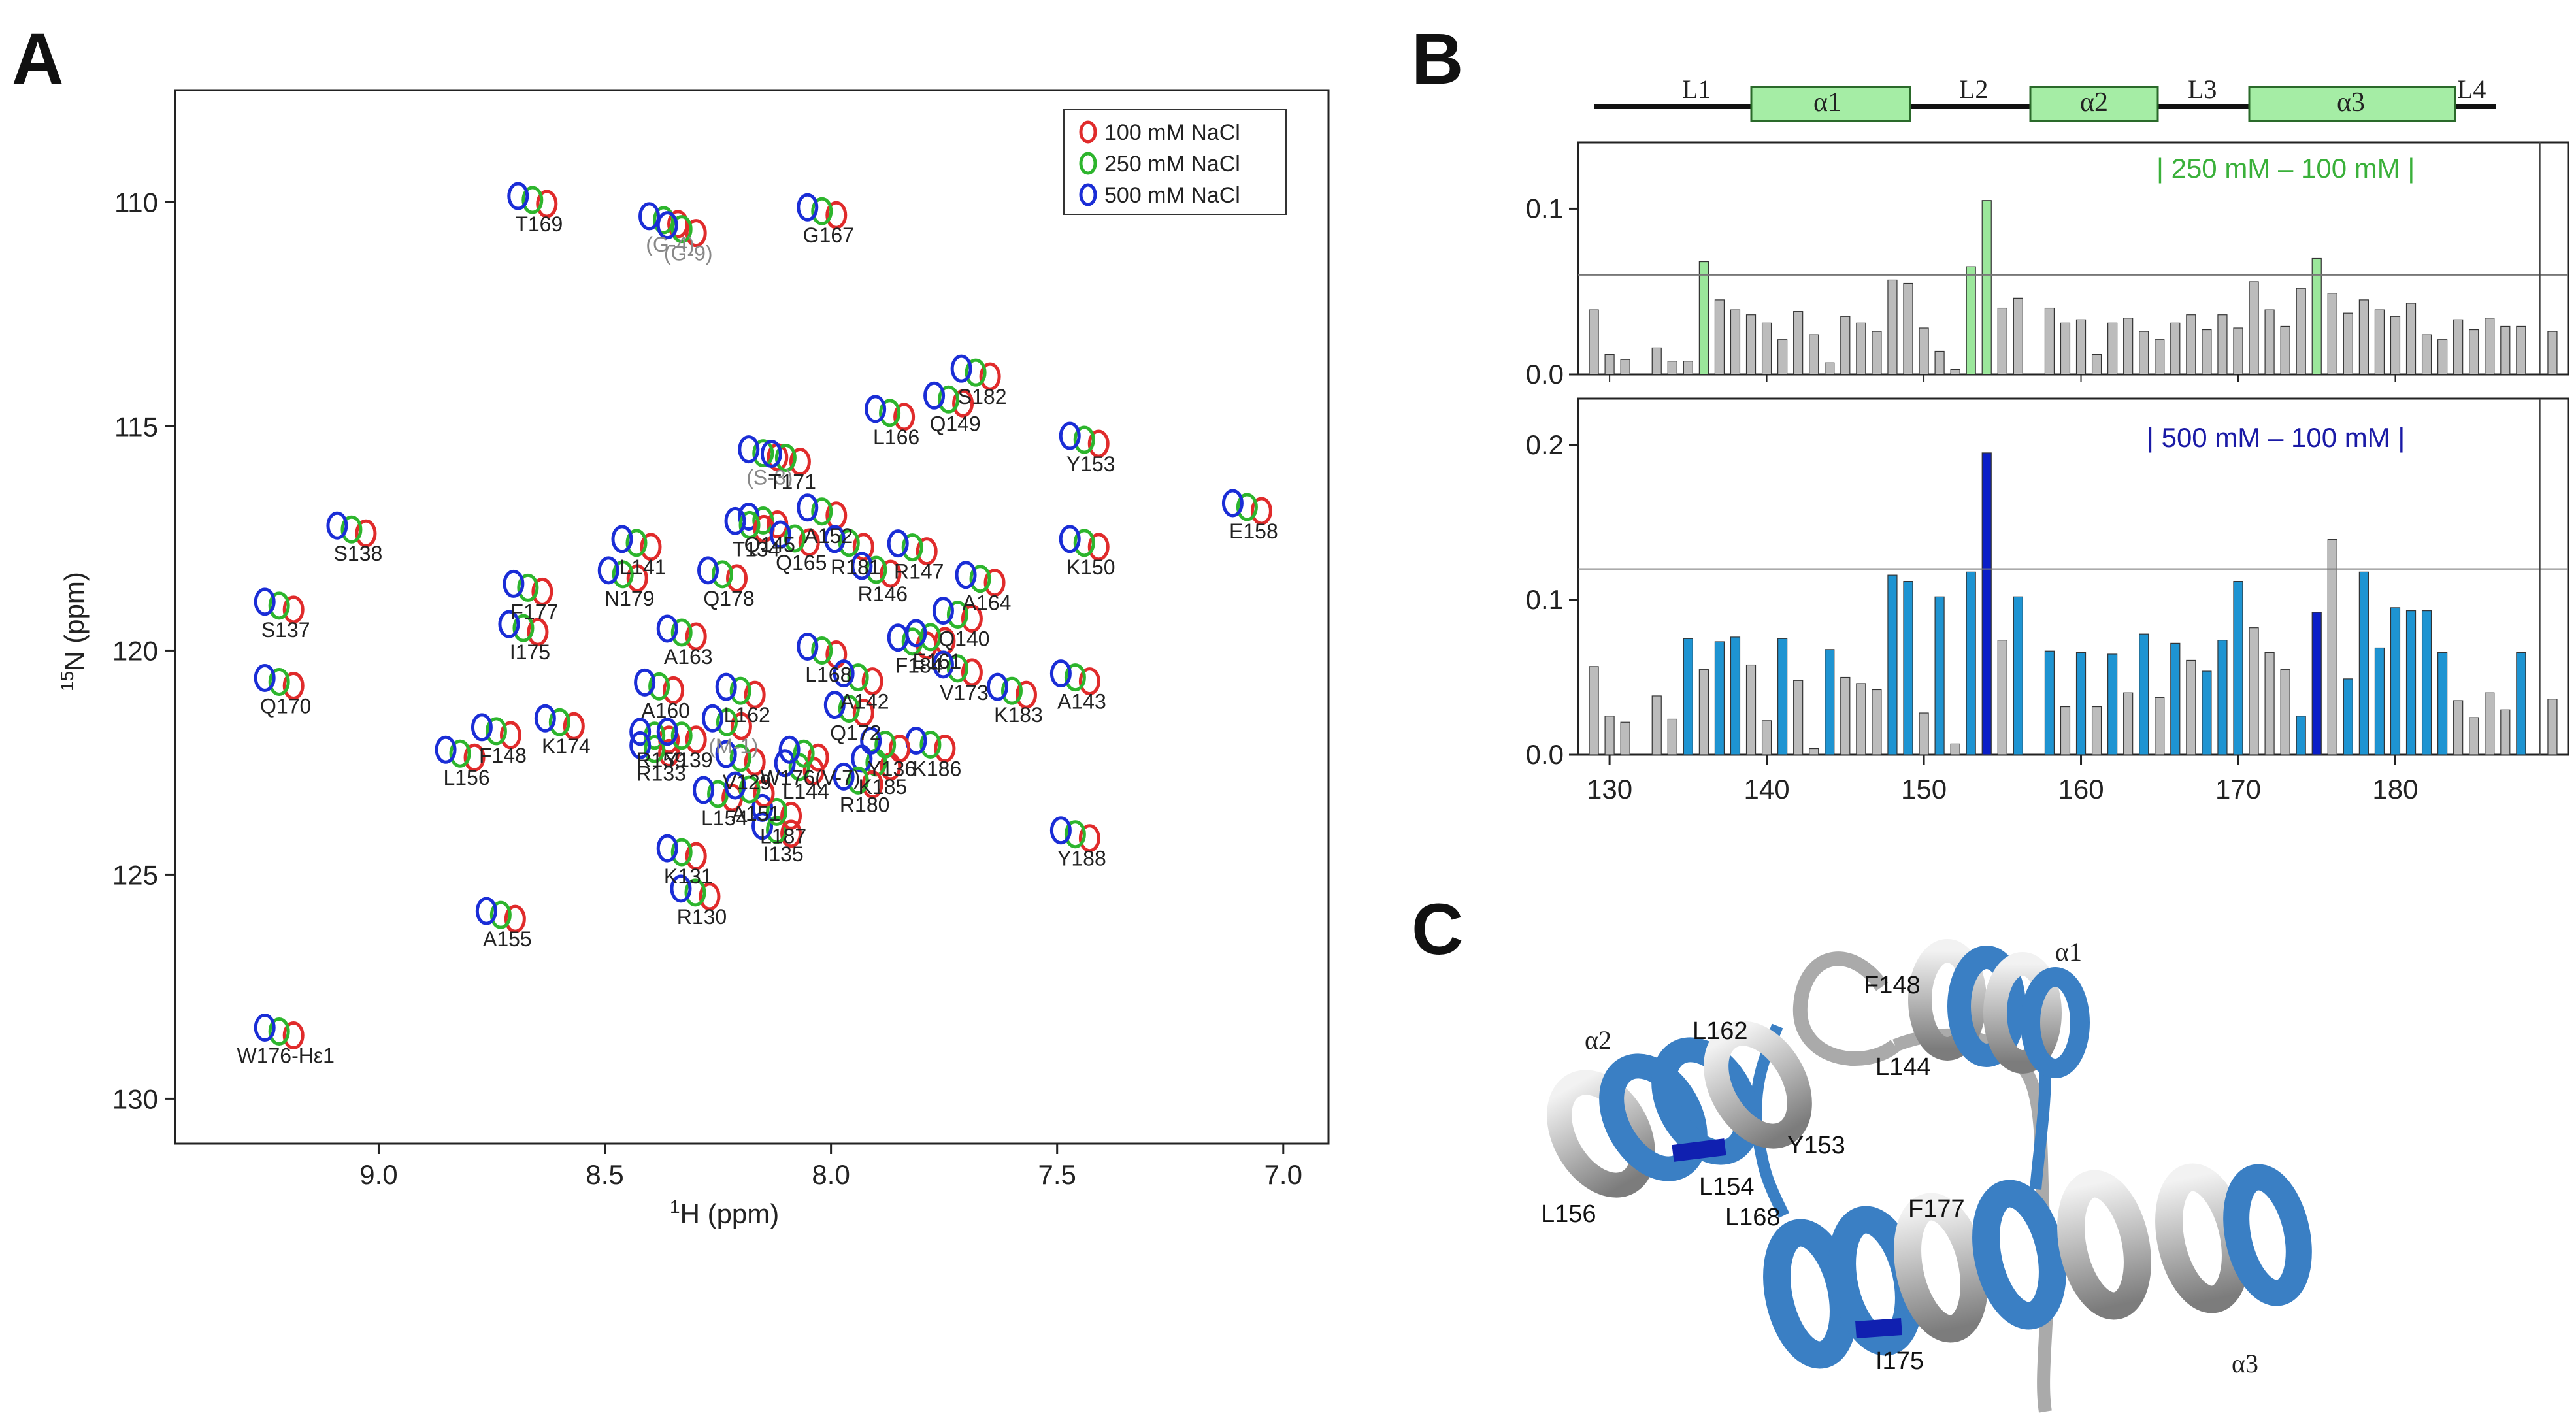  I want to click on peak-label: T169, so click(539, 224).